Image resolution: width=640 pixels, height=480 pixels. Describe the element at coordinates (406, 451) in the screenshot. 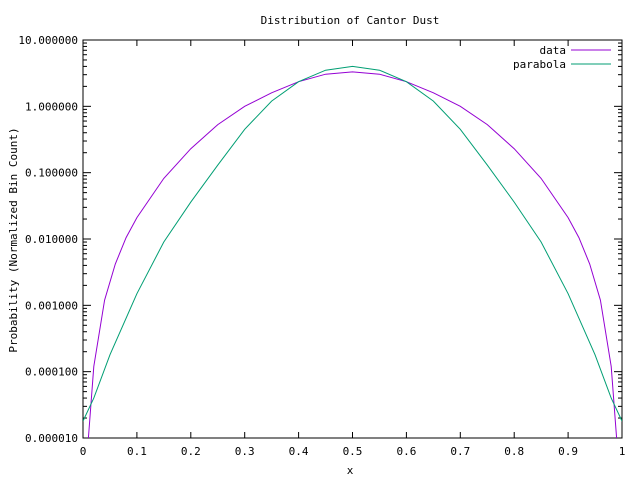

I see `x-tick-label: 0.6` at that location.